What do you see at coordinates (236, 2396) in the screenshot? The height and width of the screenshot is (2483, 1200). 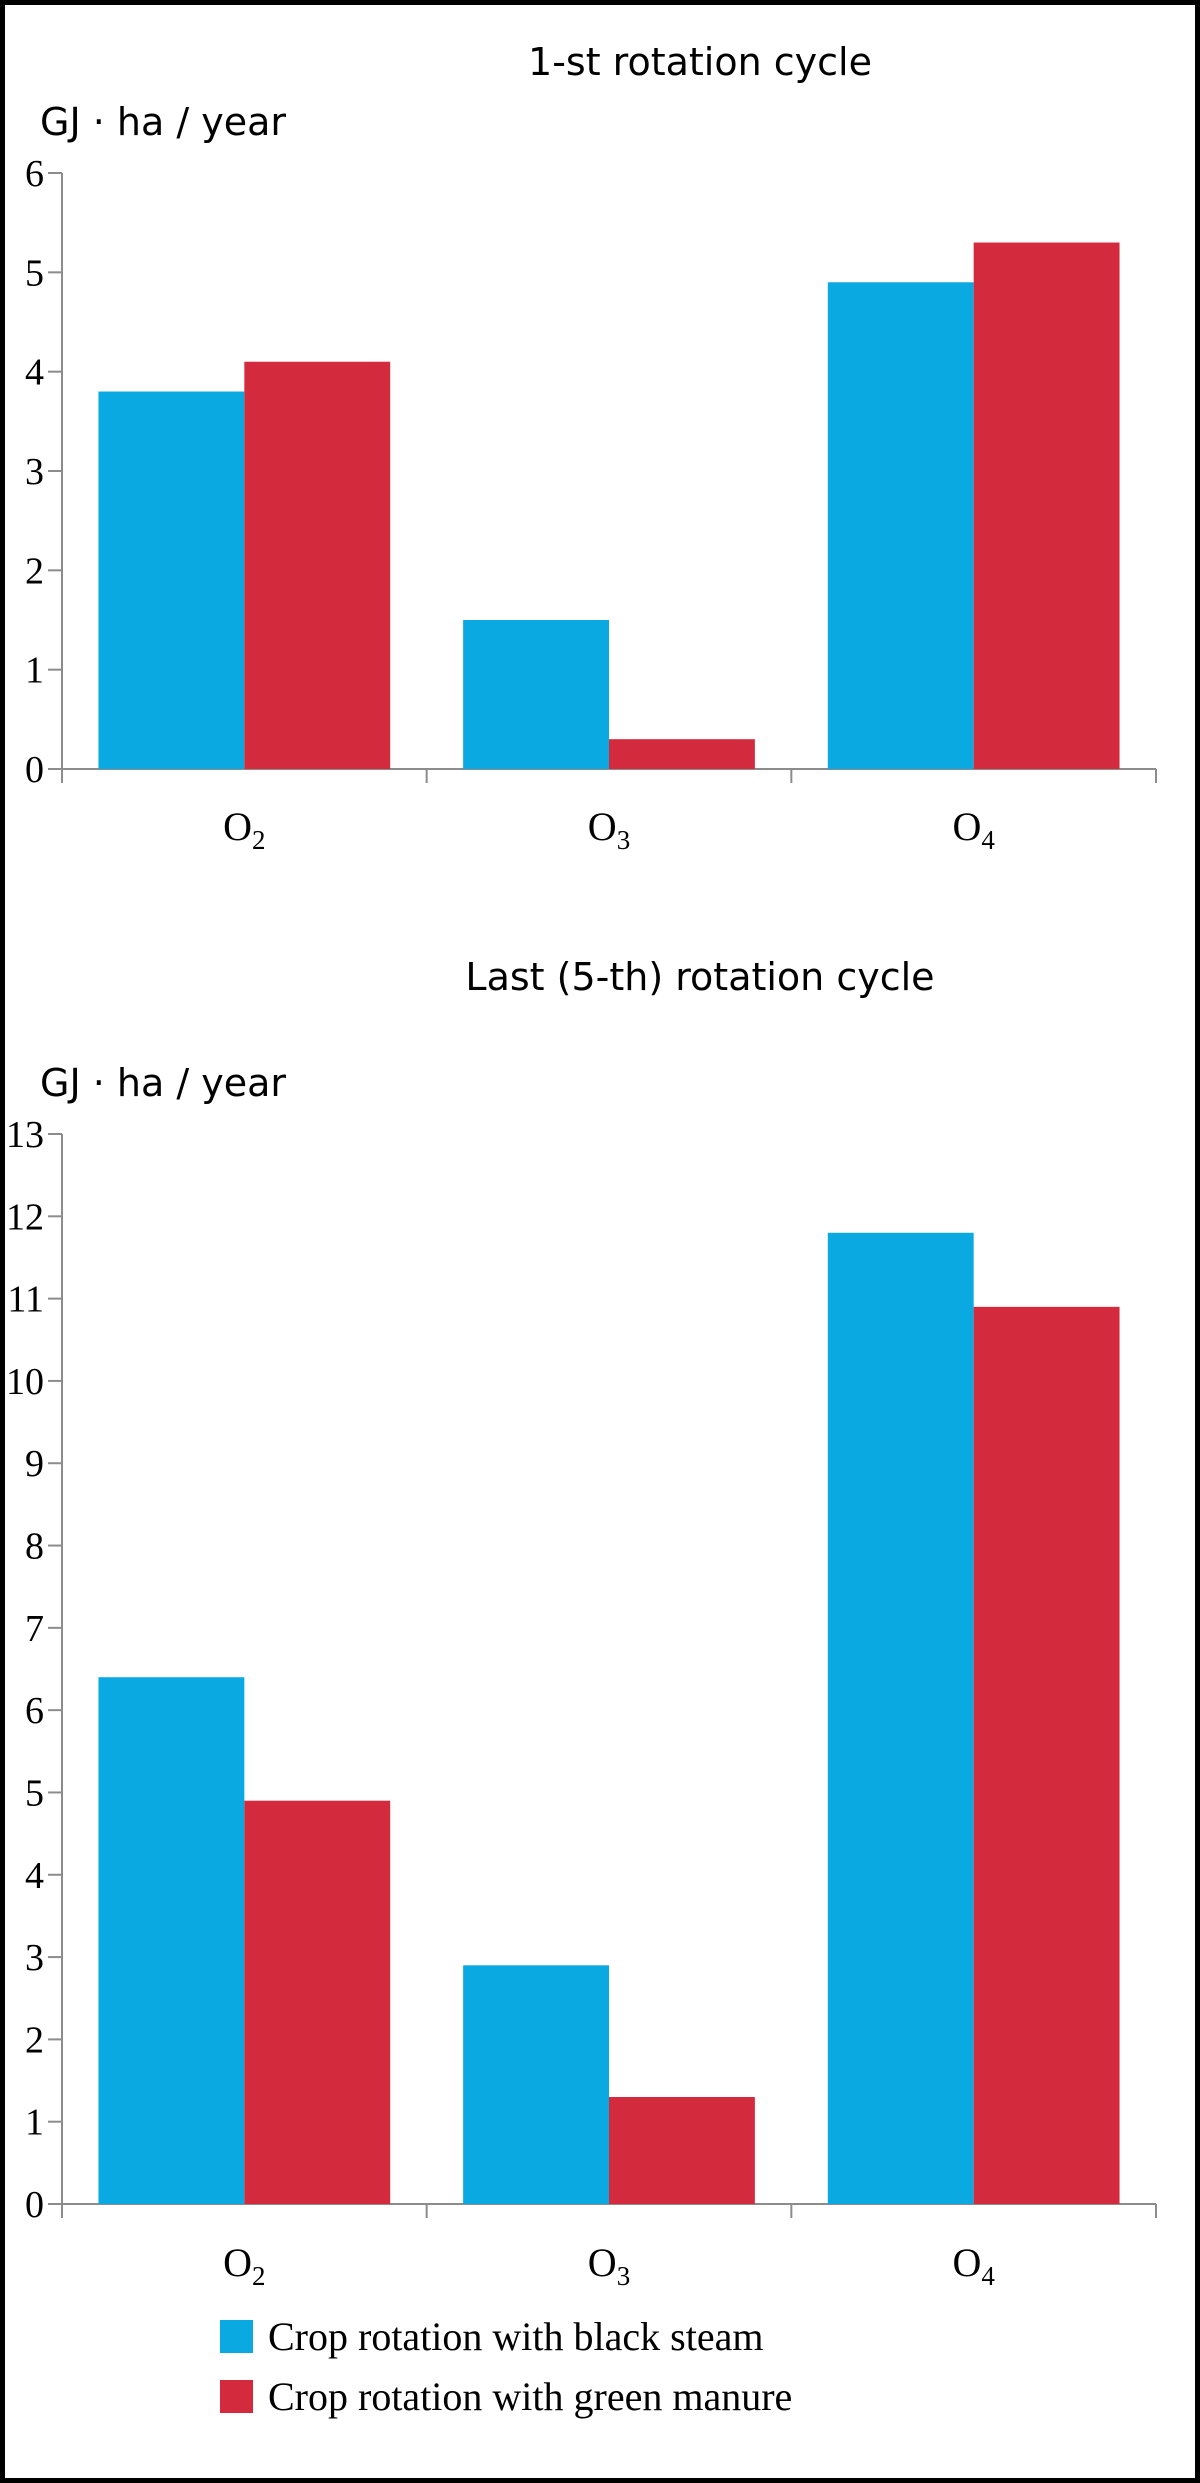 I see `legend-swatch-green-manure` at bounding box center [236, 2396].